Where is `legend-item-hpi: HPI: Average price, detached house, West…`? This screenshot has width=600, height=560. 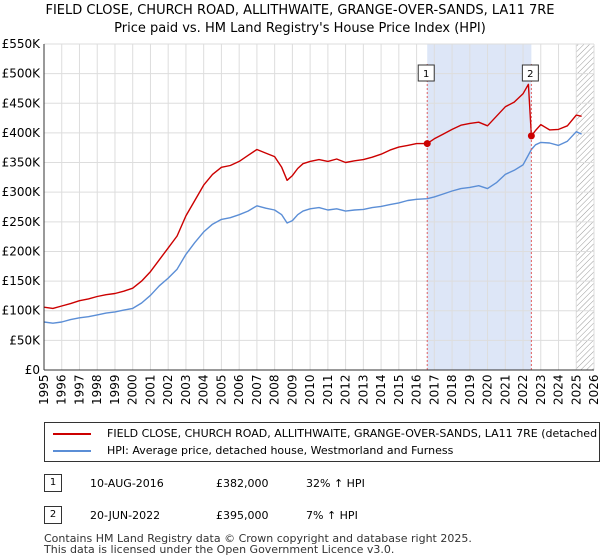
legend-item-hpi: HPI: Average price, detached house, West… is located at coordinates (253, 451).